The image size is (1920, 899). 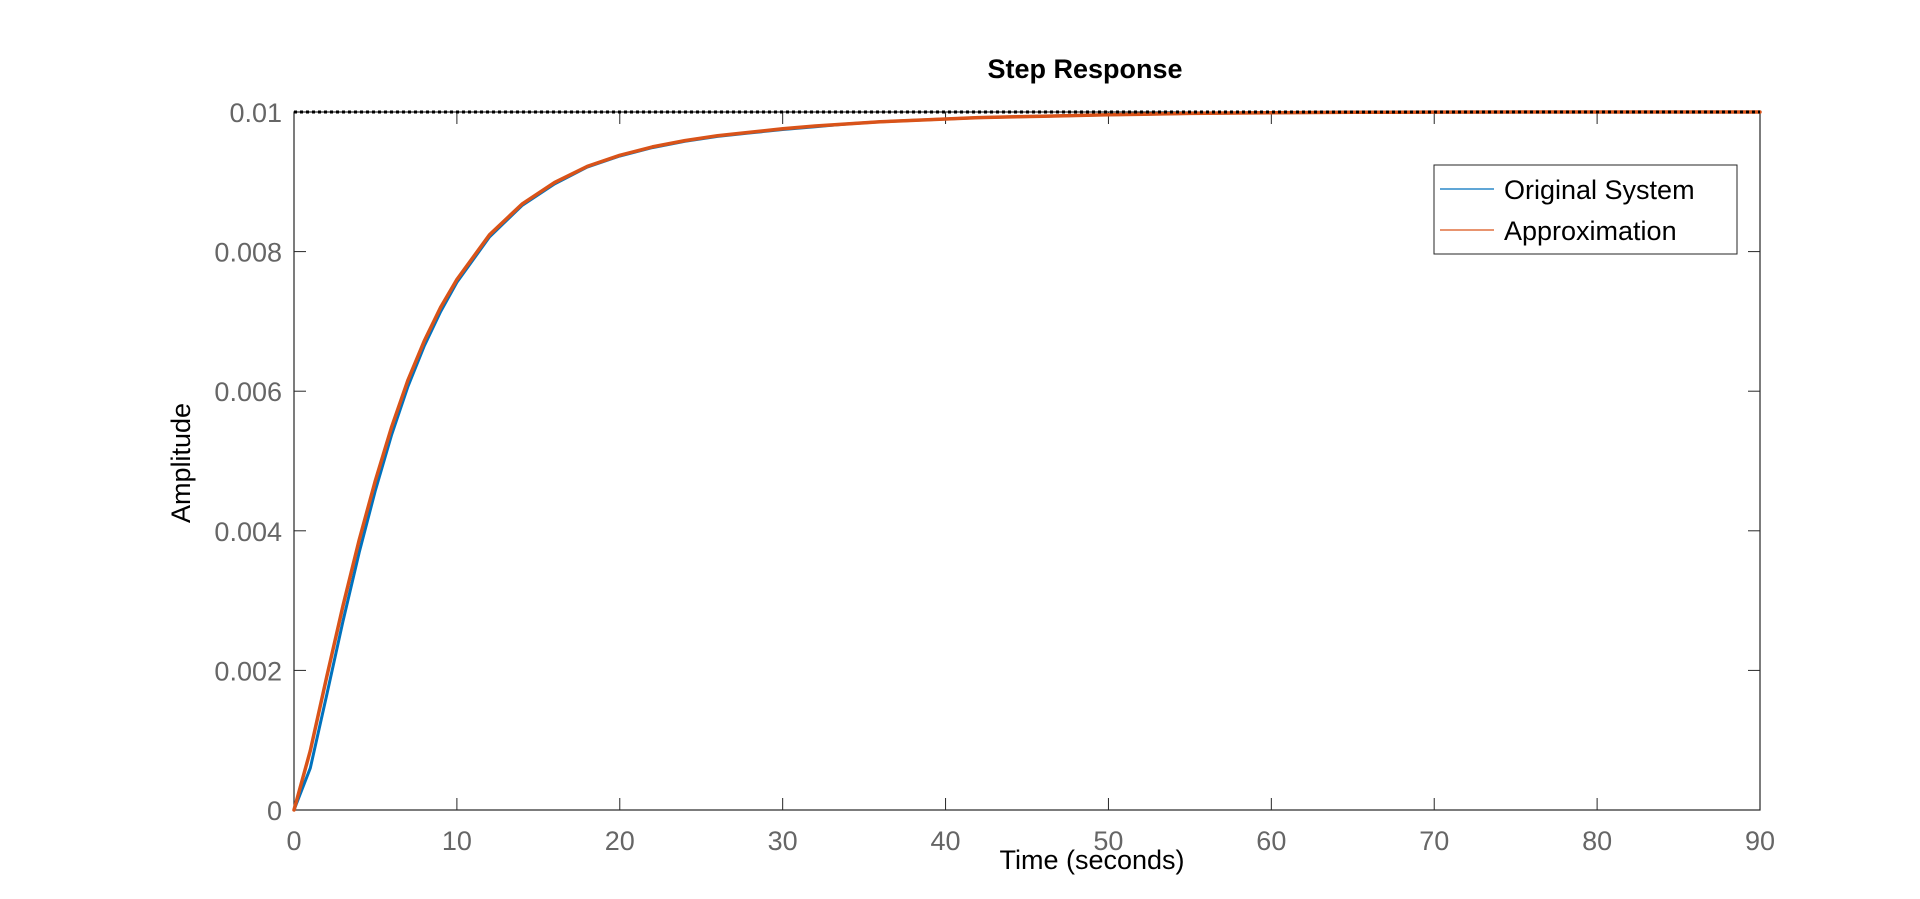 I want to click on x-tick-label: 10, so click(x=457, y=841).